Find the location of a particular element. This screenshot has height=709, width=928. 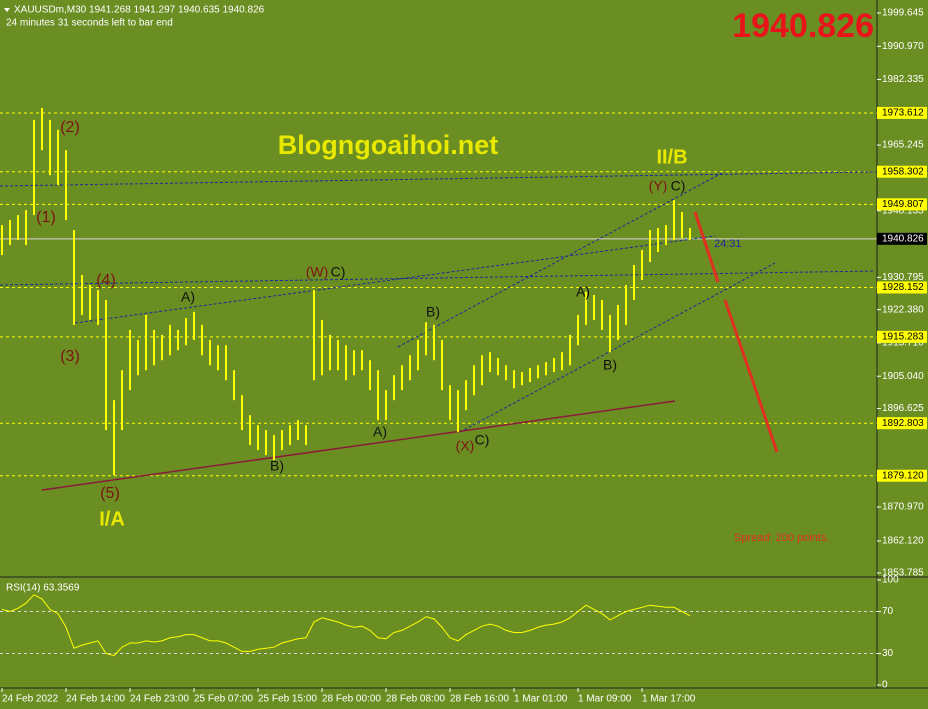

level-label: 1892.803 is located at coordinates (903, 423).